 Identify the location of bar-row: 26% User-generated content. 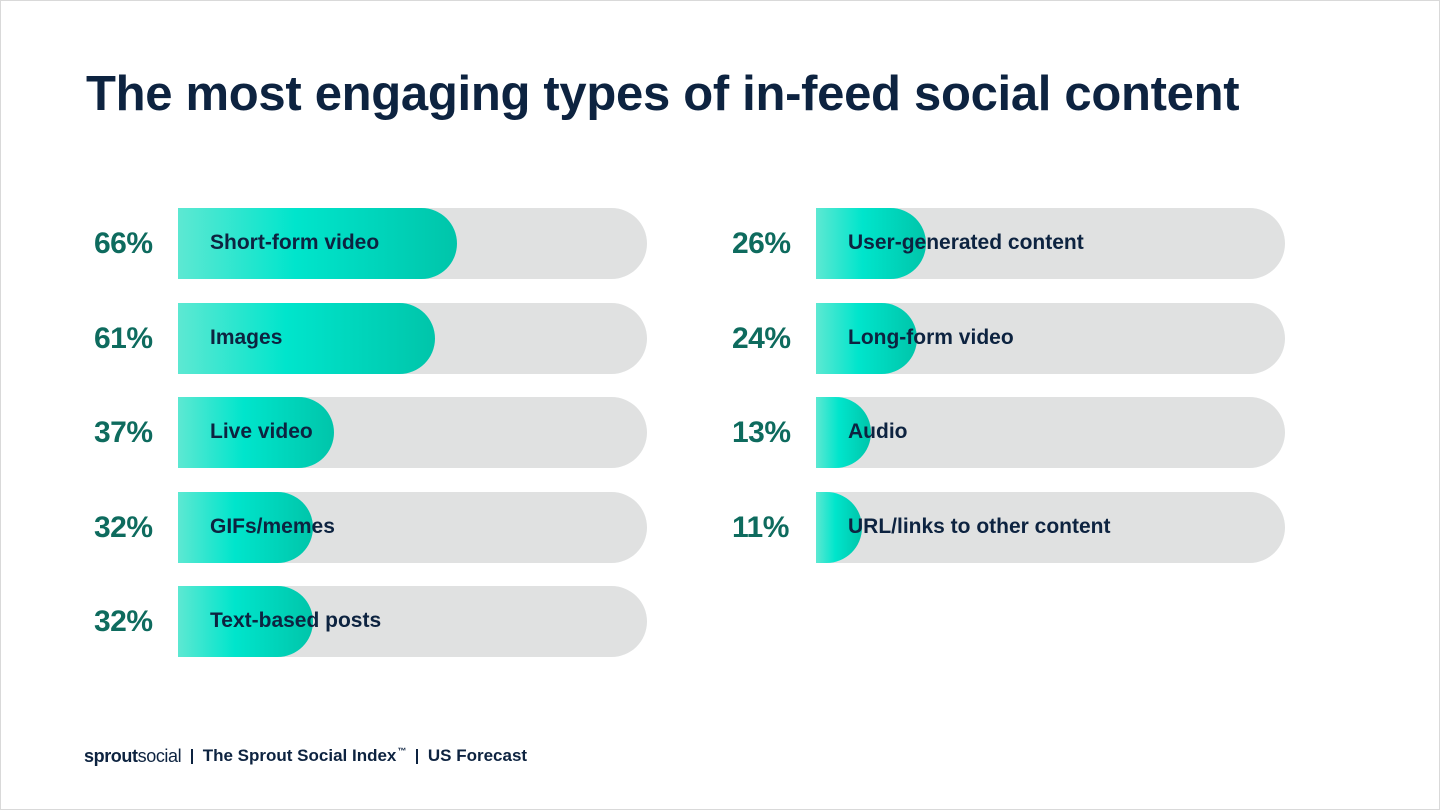
(1004, 243).